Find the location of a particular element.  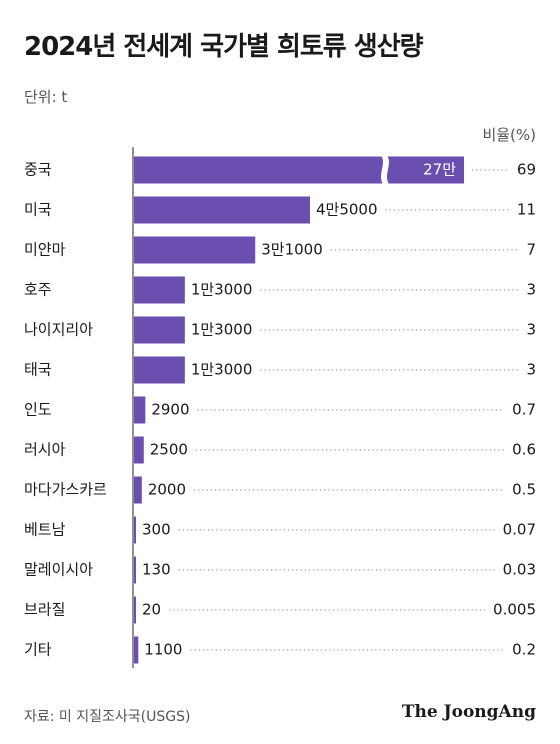

ratio-column-header: 비율(%) is located at coordinates (509, 135).